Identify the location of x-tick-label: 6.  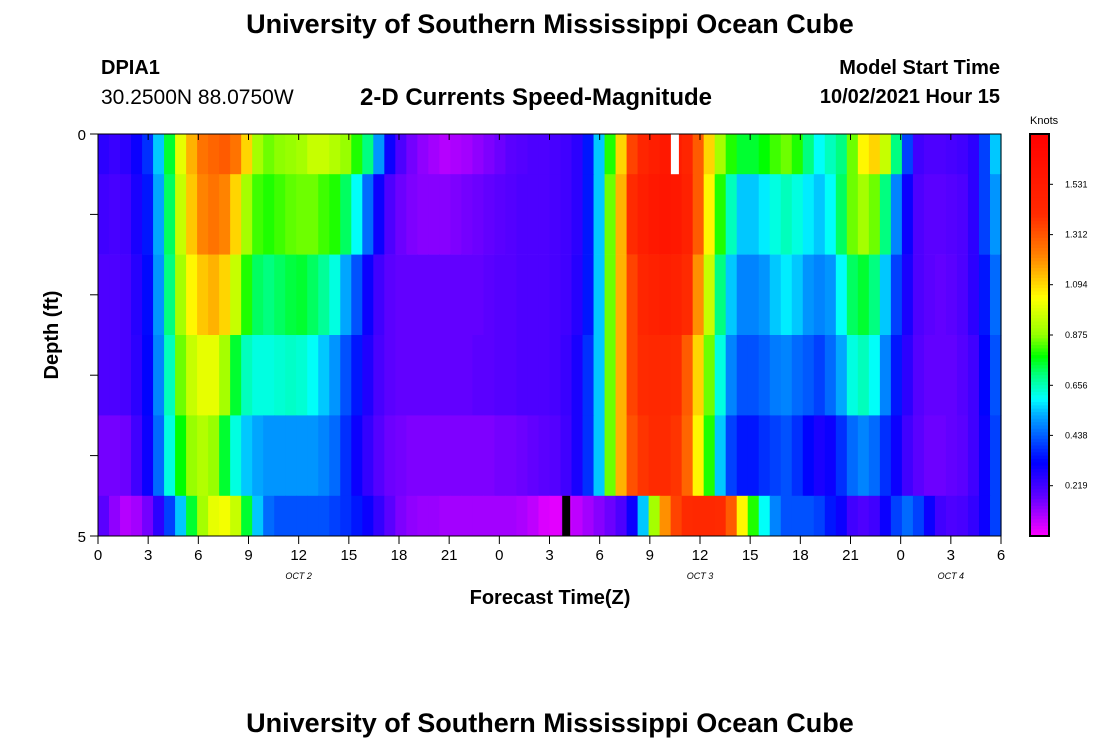
(198, 555).